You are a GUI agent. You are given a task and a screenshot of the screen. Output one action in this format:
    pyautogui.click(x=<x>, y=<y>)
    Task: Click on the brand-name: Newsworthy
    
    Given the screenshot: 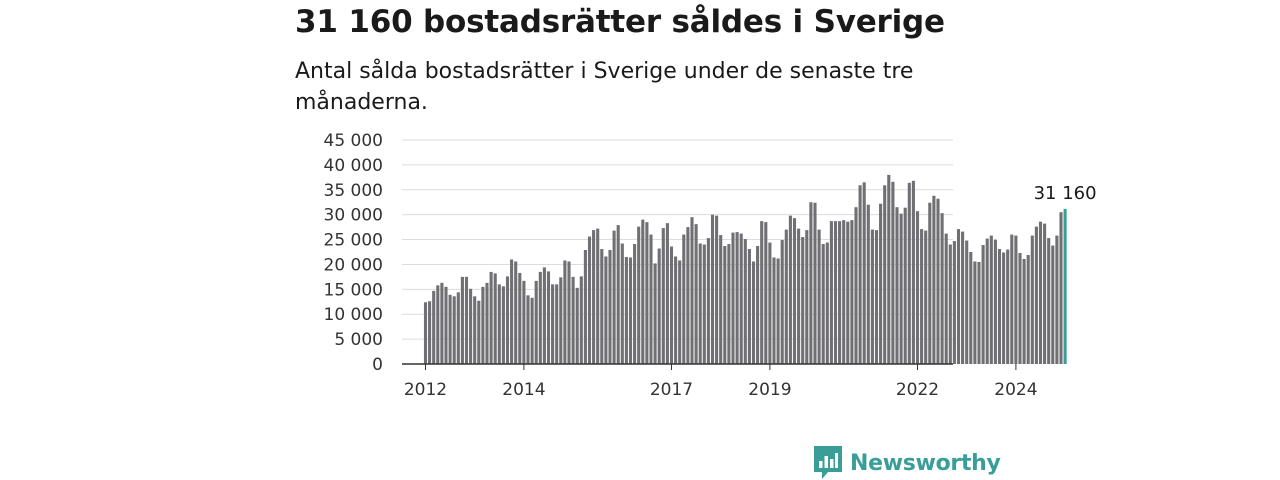 What is the action you would take?
    pyautogui.click(x=925, y=463)
    